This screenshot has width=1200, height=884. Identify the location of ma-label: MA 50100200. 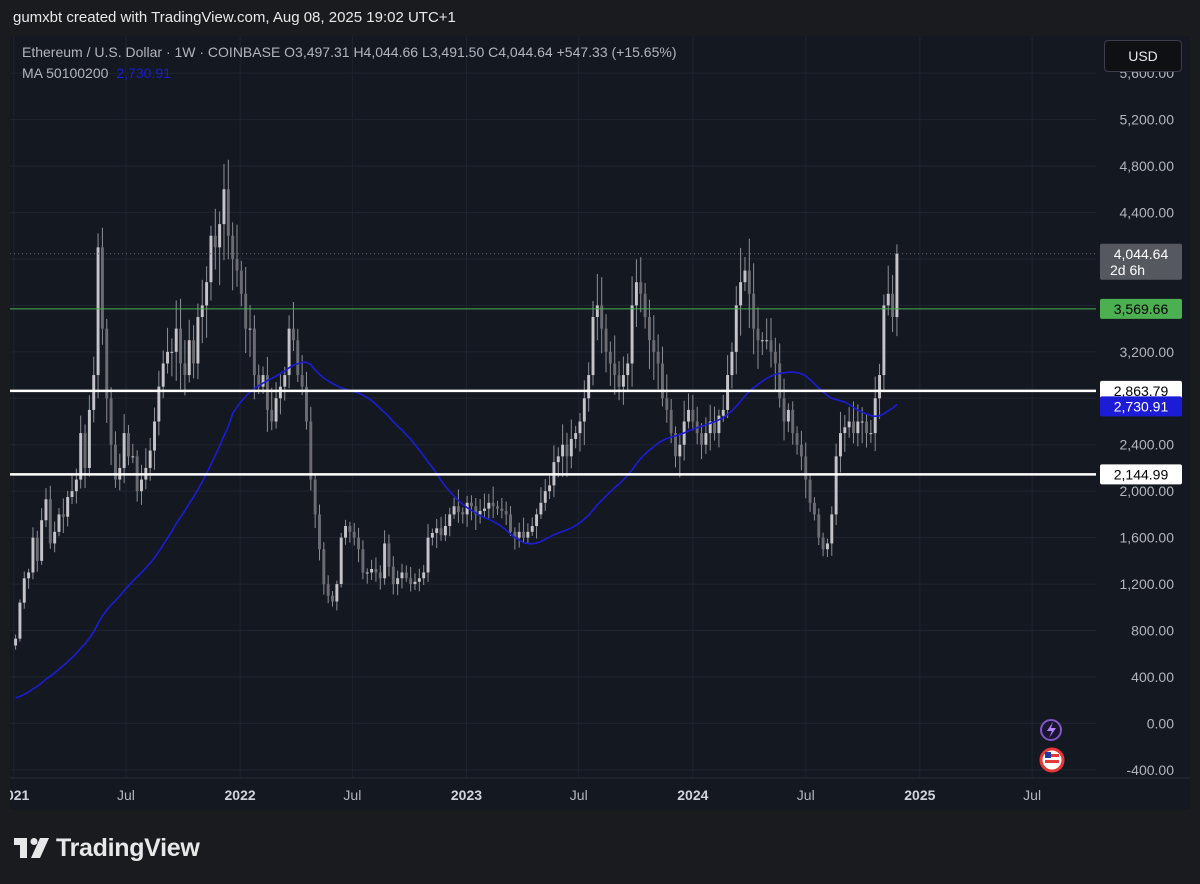
(65, 73).